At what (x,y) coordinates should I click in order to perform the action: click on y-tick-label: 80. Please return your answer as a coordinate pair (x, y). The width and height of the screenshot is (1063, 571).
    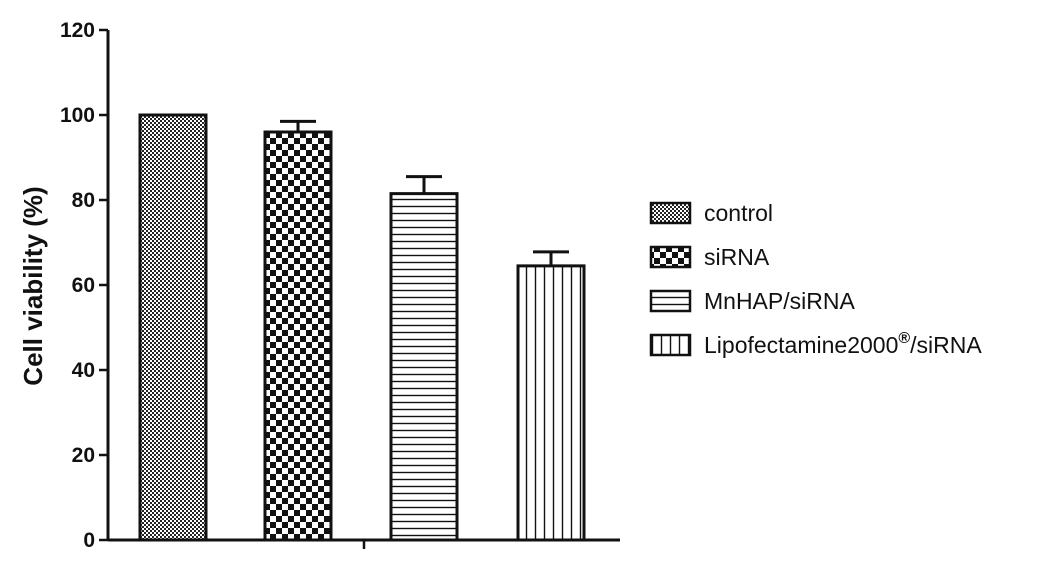
    Looking at the image, I should click on (83, 200).